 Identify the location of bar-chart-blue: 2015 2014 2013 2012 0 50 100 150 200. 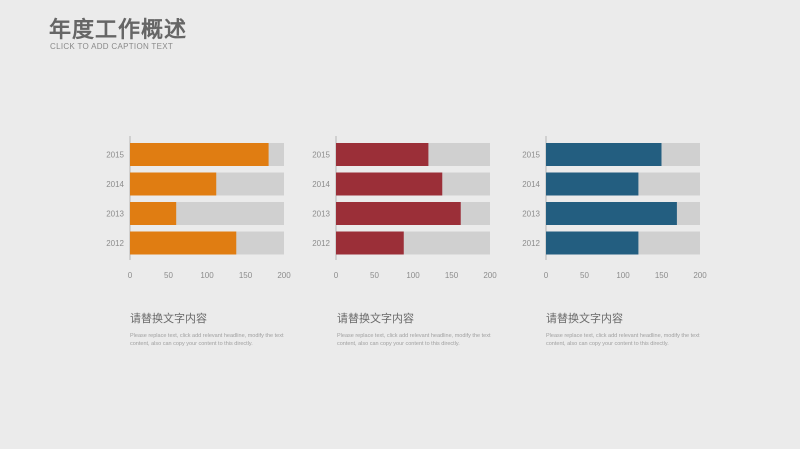
(612, 210).